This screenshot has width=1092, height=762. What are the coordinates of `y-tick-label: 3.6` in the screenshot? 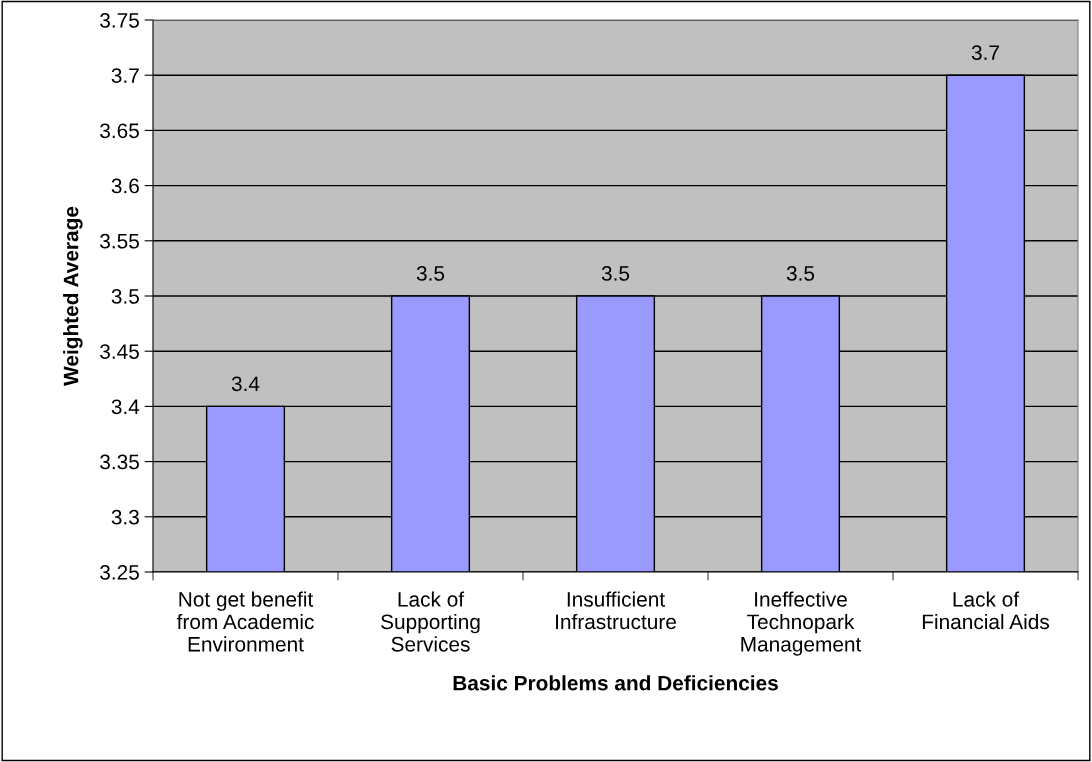 It's located at (125, 186).